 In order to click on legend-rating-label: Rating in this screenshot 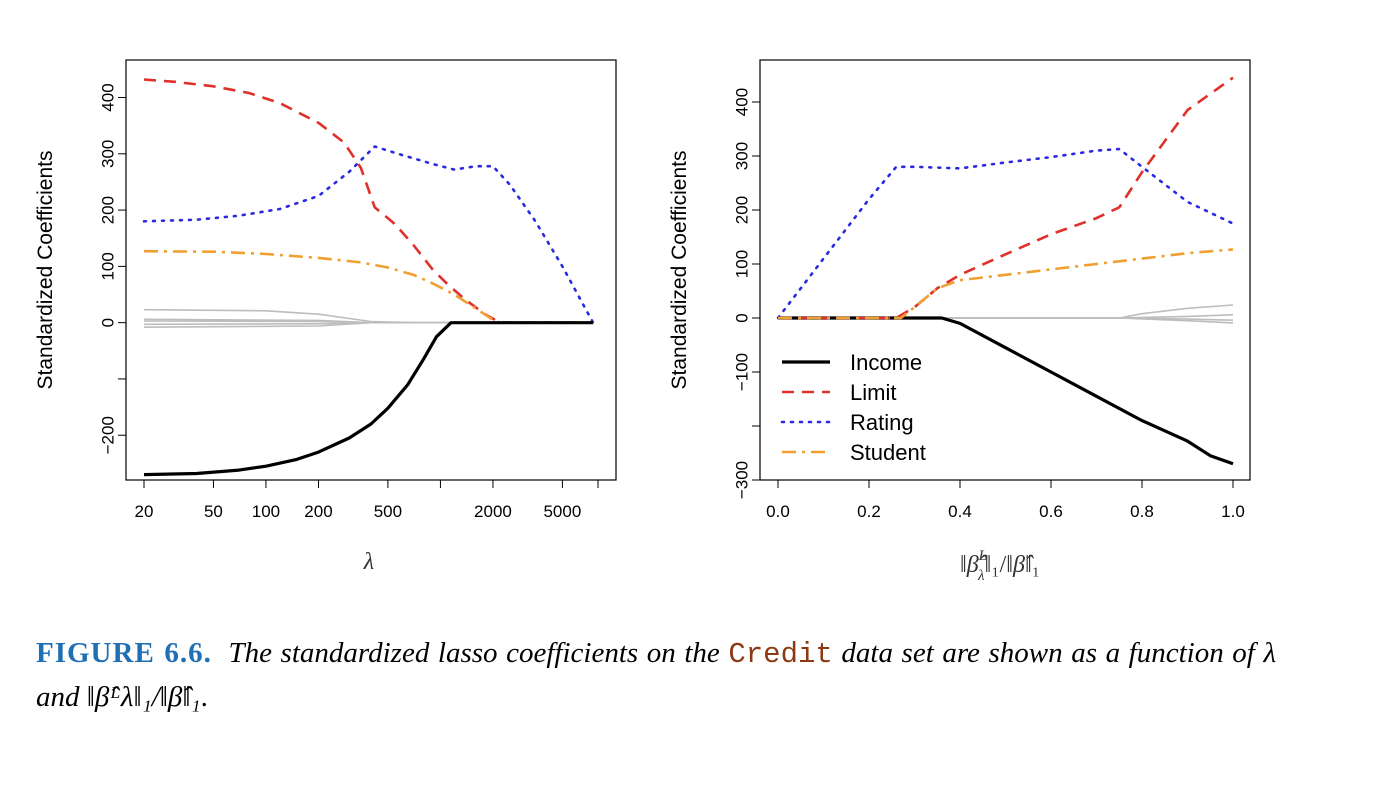, I will do `click(882, 422)`.